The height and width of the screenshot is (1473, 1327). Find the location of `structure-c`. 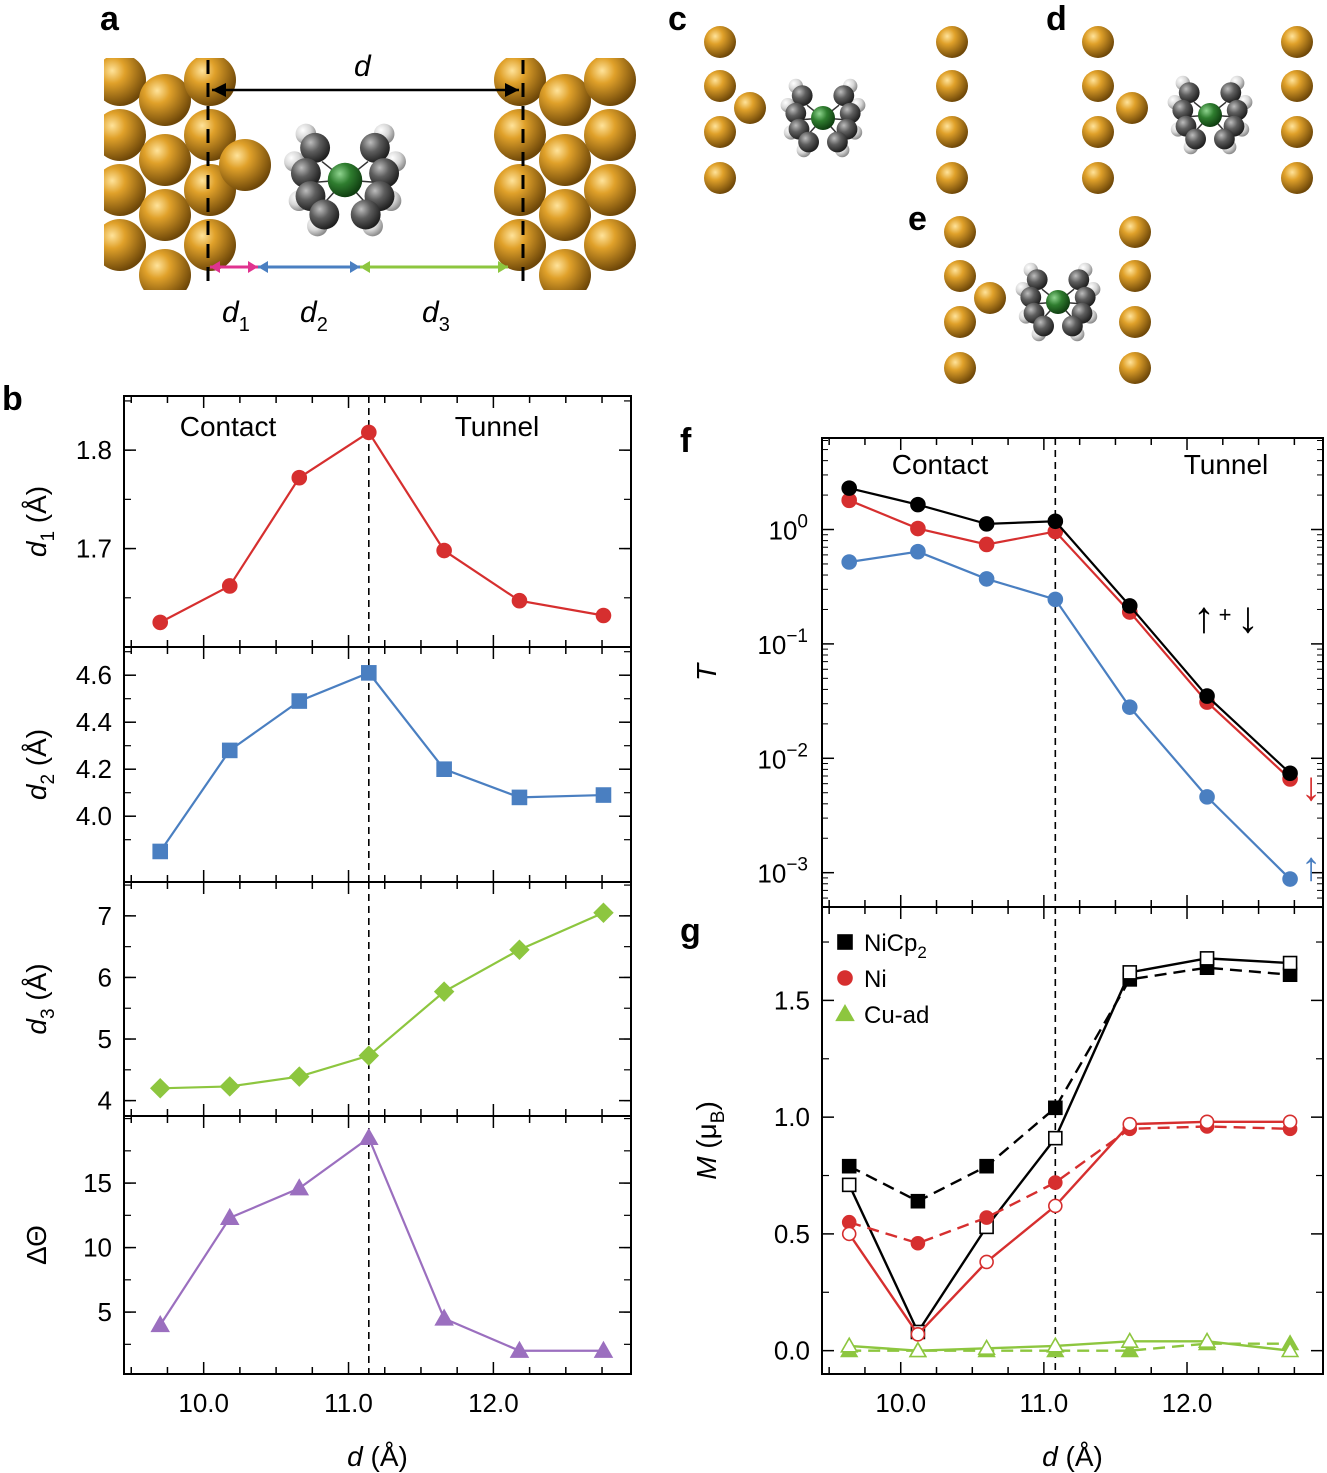

structure-c is located at coordinates (836, 110).